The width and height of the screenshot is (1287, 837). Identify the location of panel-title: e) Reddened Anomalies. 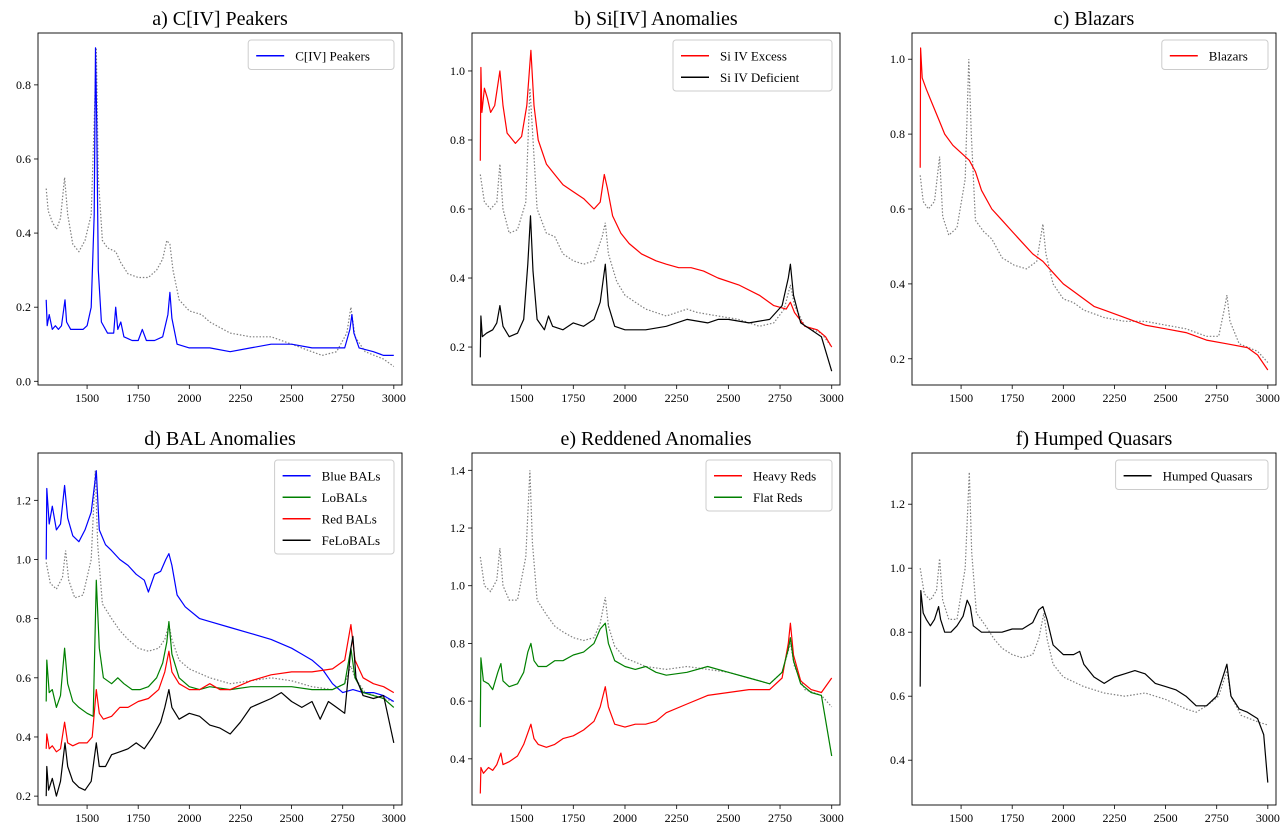
(655, 439).